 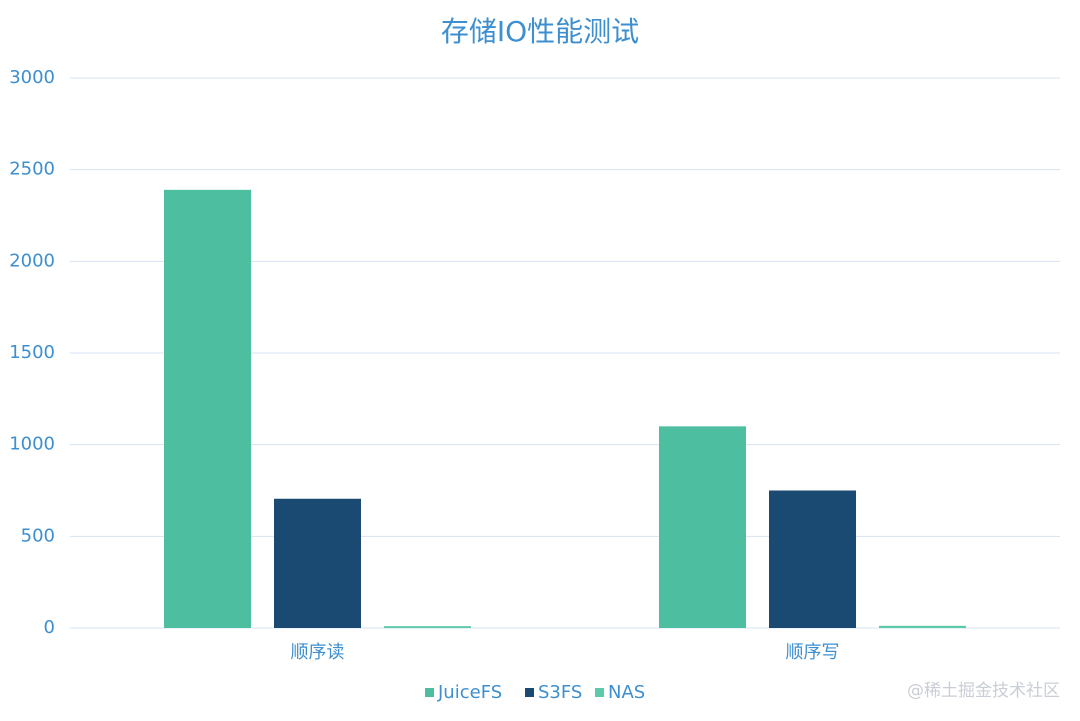 I want to click on legend-label: JuiceFS, so click(x=469, y=692).